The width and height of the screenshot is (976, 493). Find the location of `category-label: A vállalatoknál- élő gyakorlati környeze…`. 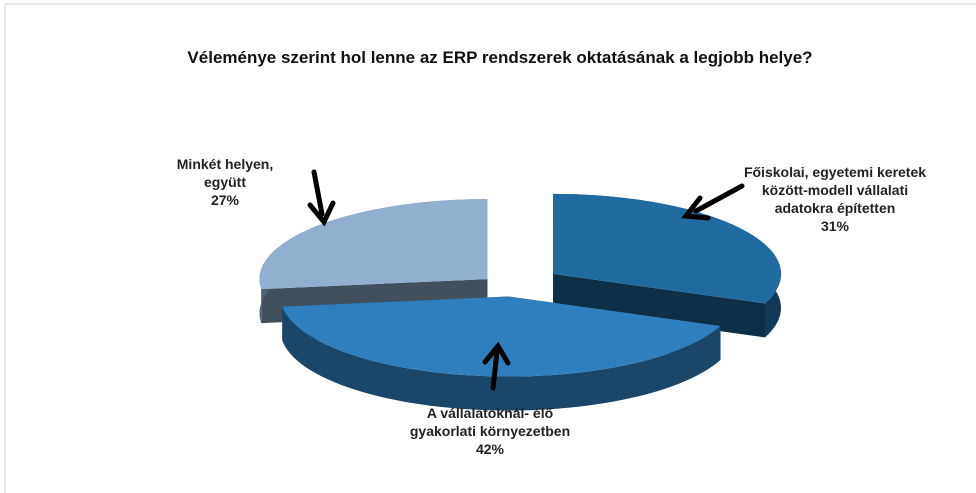

category-label: A vállalatoknál- élő gyakorlati környeze… is located at coordinates (490, 422).